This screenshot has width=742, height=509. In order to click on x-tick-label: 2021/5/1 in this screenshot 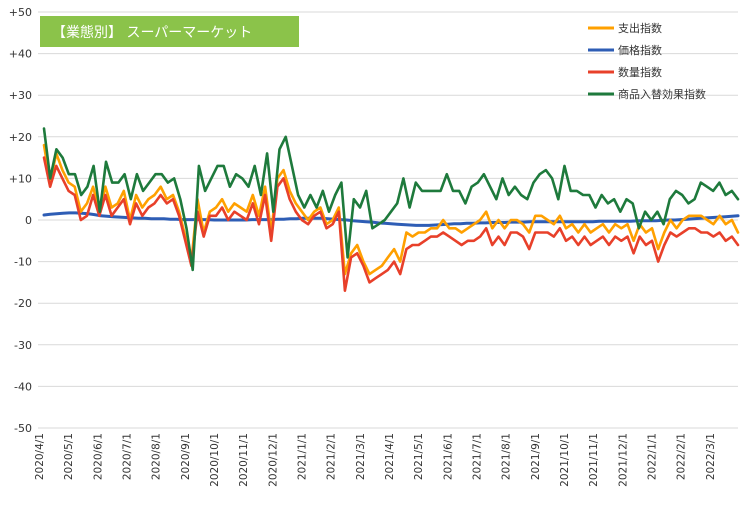, I will do `click(419, 456)`.